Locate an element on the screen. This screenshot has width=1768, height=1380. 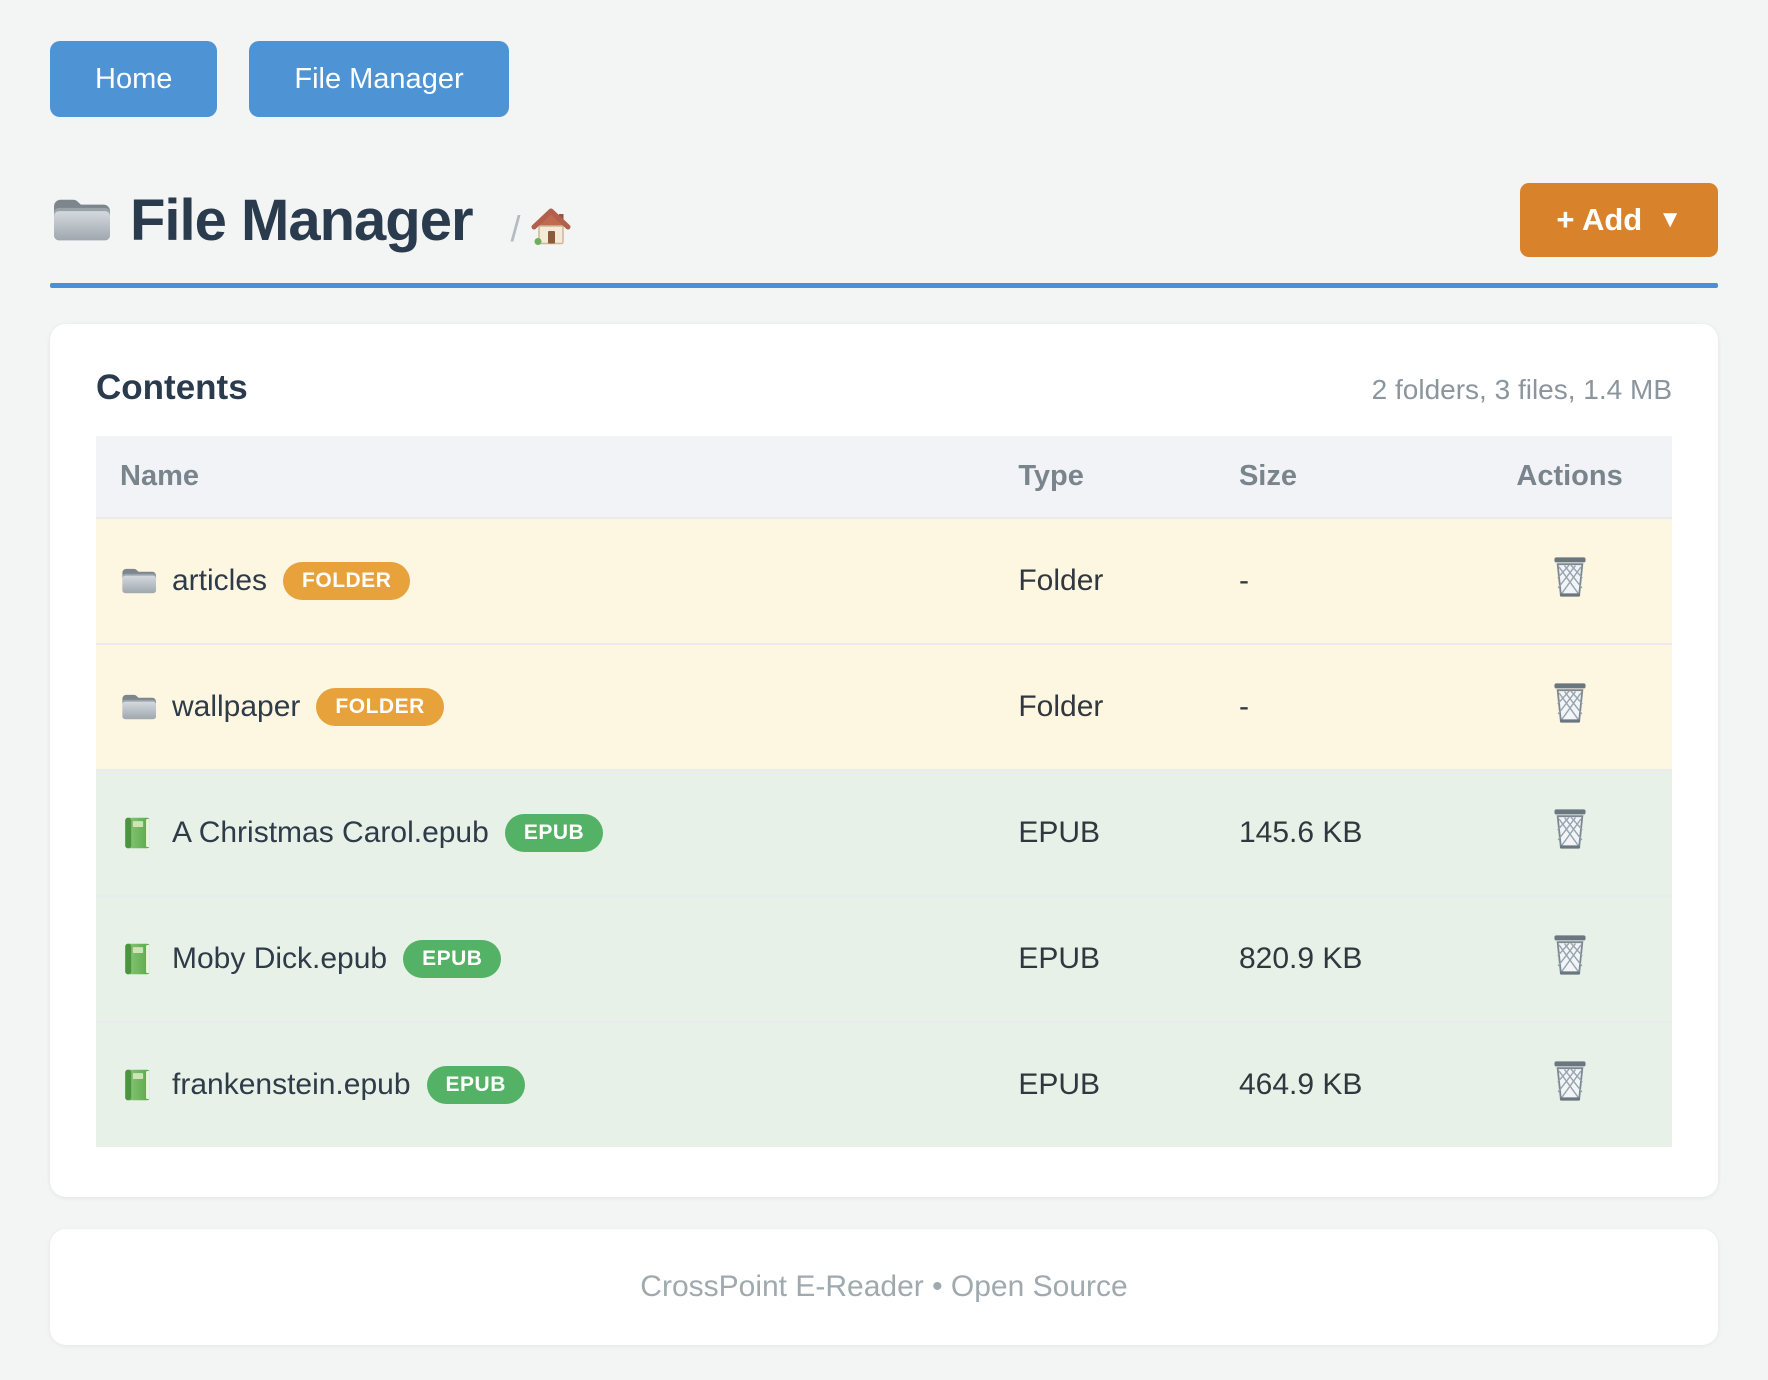
item-name: frankenstein.epub is located at coordinates (291, 1084).